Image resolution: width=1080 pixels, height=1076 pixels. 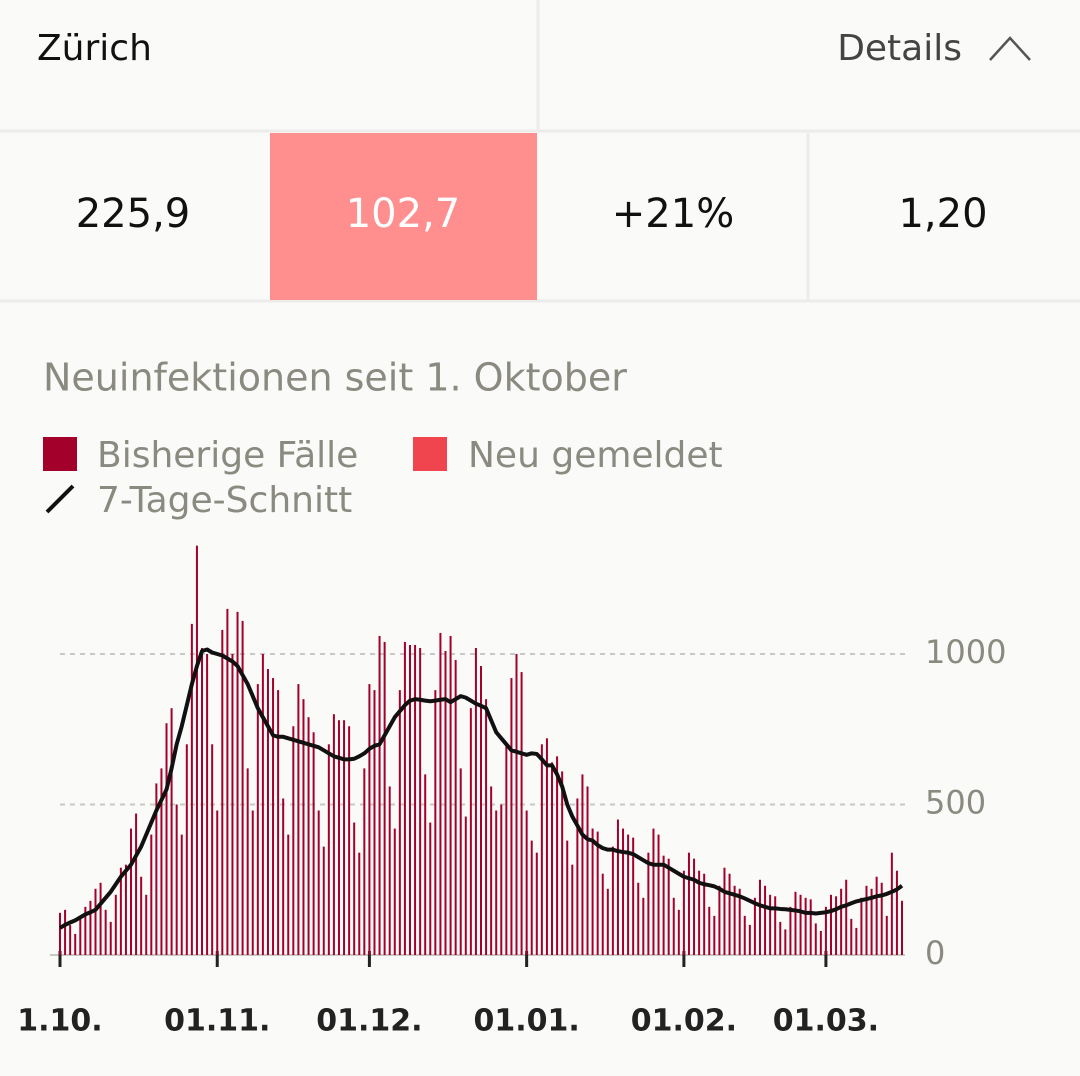 What do you see at coordinates (60, 499) in the screenshot?
I see `legend-line` at bounding box center [60, 499].